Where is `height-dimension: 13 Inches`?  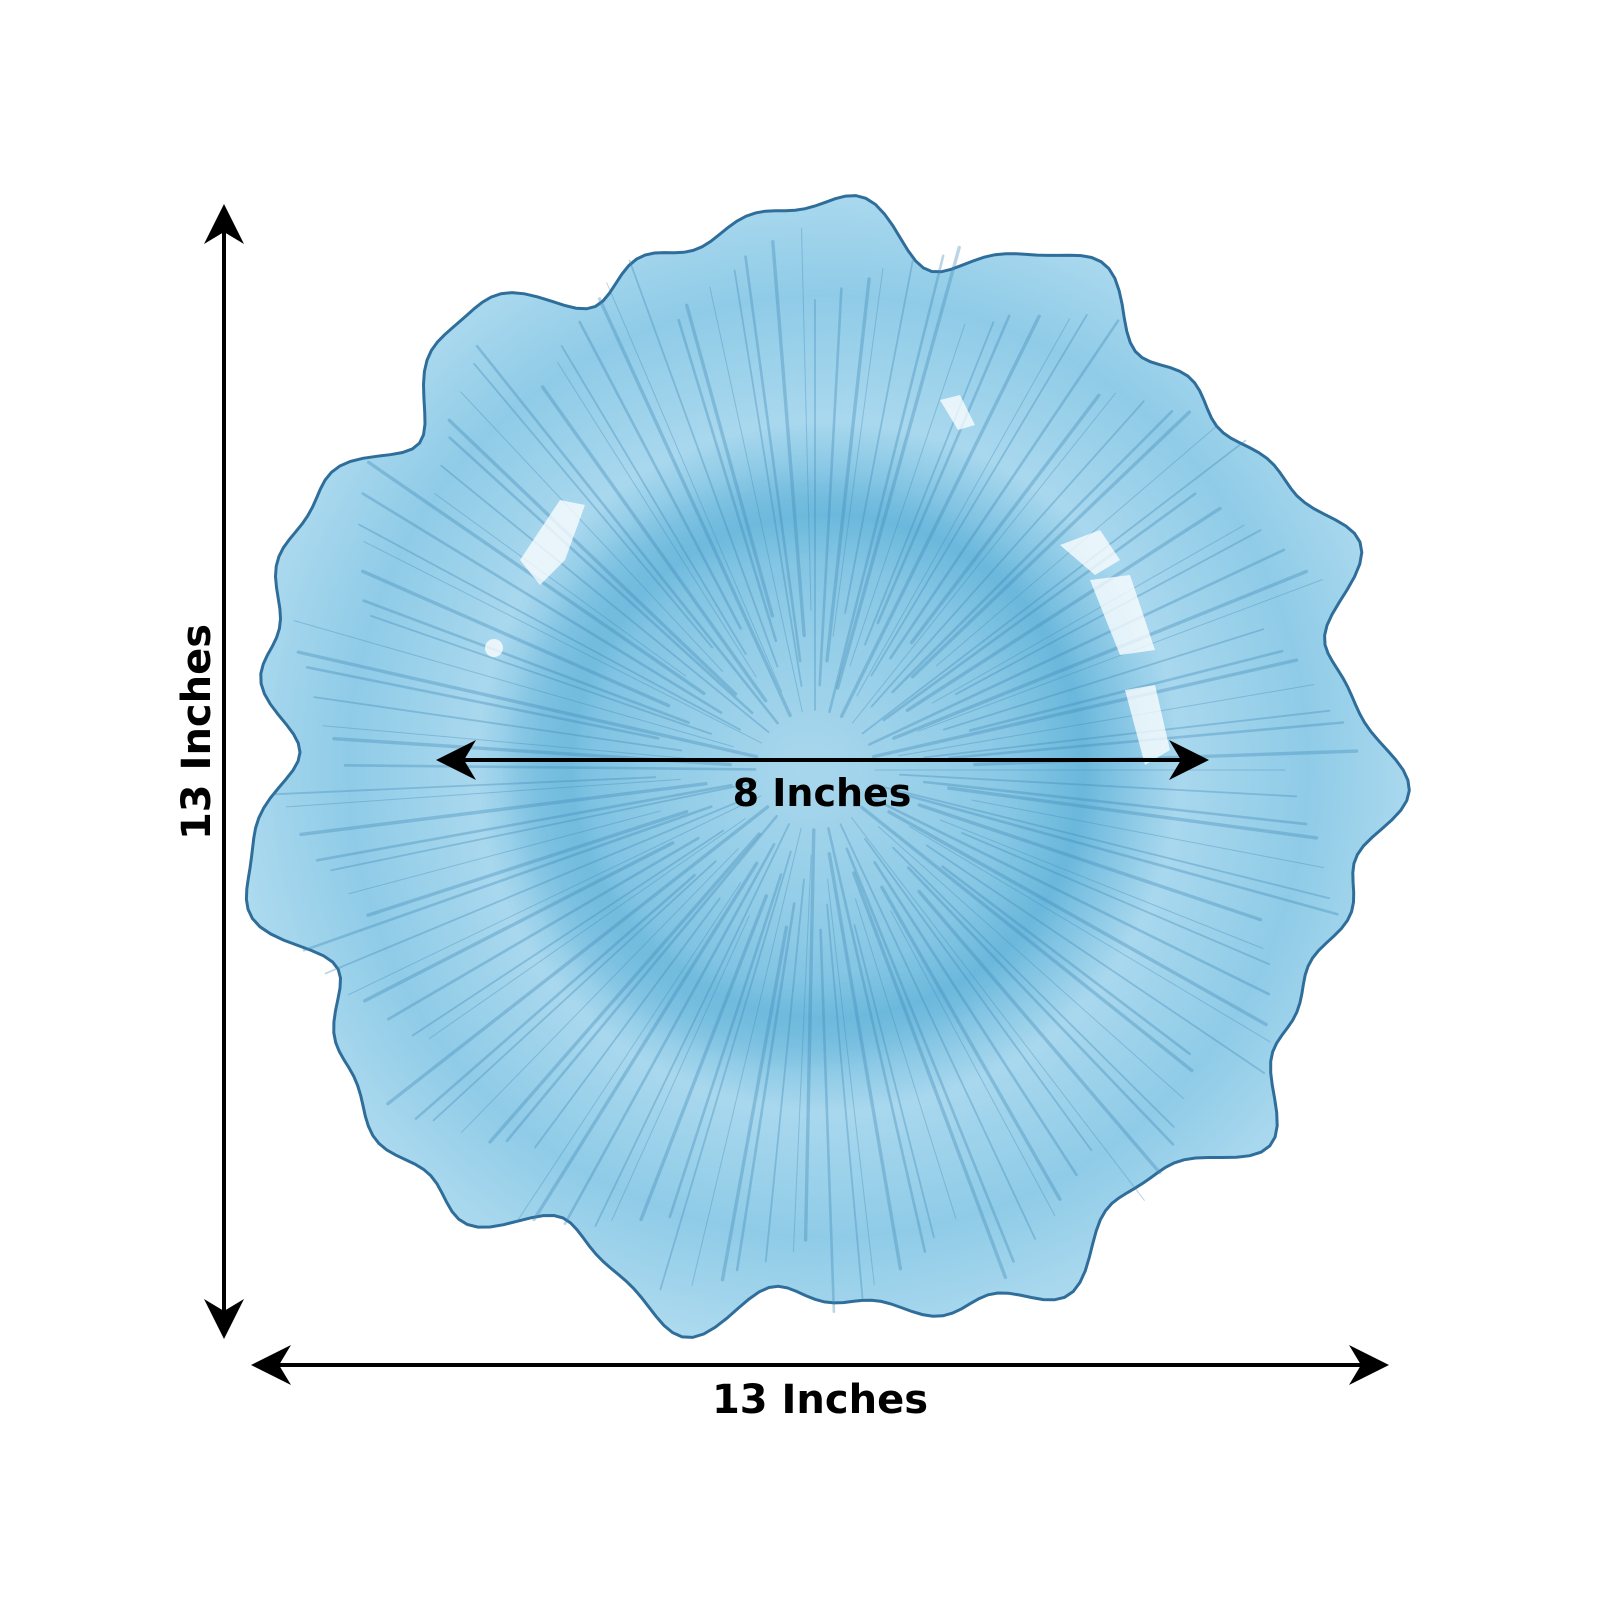
height-dimension: 13 Inches is located at coordinates (209, 771).